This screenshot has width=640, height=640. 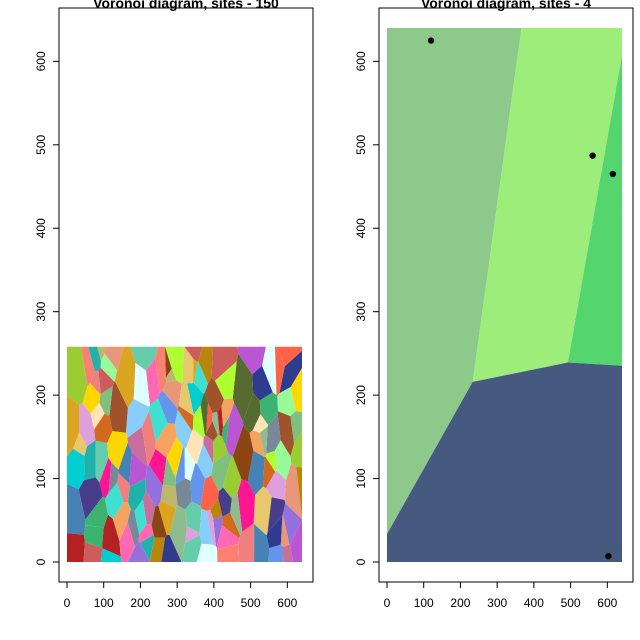 What do you see at coordinates (67, 603) in the screenshot?
I see `x-tick-label: 0` at bounding box center [67, 603].